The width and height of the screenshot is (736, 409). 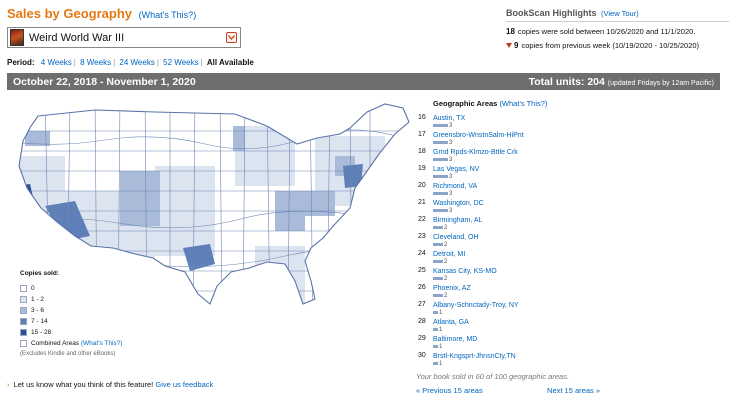 I want to click on view-tour-link: (View Tour), so click(x=620, y=13).